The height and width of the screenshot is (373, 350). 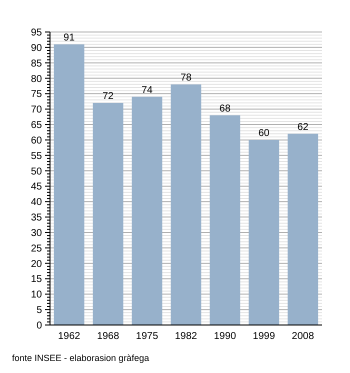 What do you see at coordinates (264, 133) in the screenshot?
I see `data-label: 60` at bounding box center [264, 133].